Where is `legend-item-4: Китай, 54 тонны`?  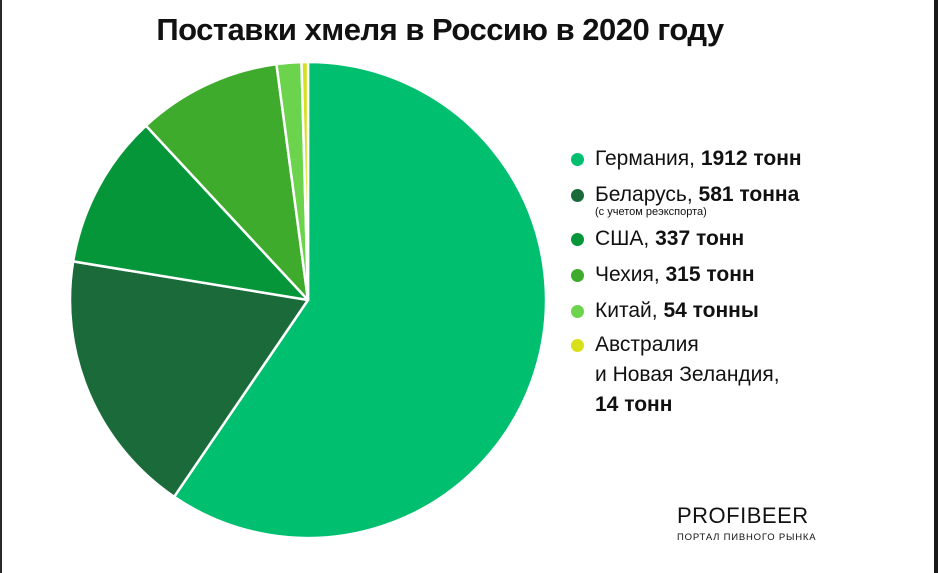 legend-item-4: Китай, 54 тонны is located at coordinates (741, 311).